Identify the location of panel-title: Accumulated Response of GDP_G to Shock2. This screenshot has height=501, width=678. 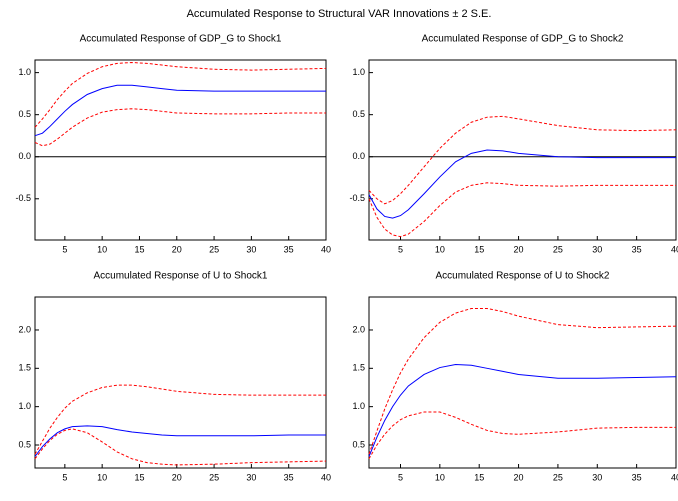
(523, 39).